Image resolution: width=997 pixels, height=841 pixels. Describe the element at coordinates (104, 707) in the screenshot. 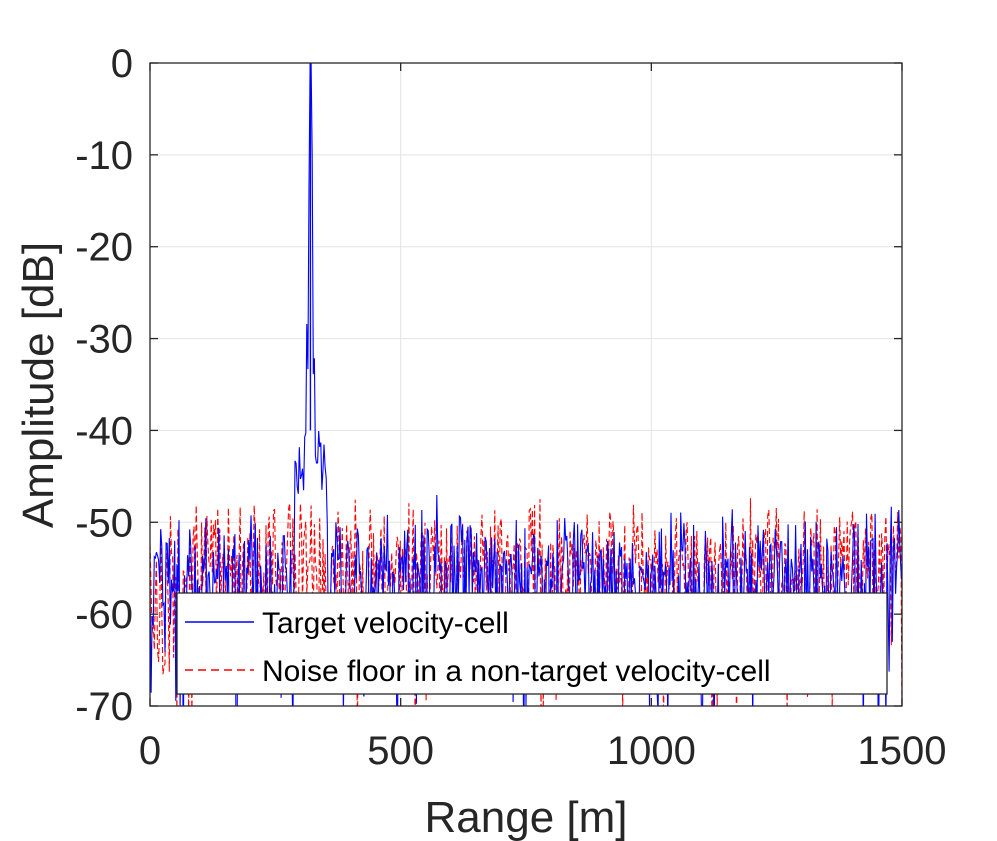

I see `y-tick-label: -70` at that location.